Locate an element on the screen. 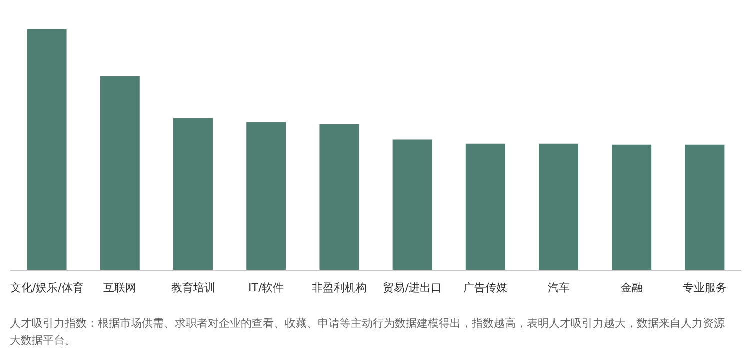 The width and height of the screenshot is (751, 362). x-tick-label: 贸易/进出口 is located at coordinates (412, 288).